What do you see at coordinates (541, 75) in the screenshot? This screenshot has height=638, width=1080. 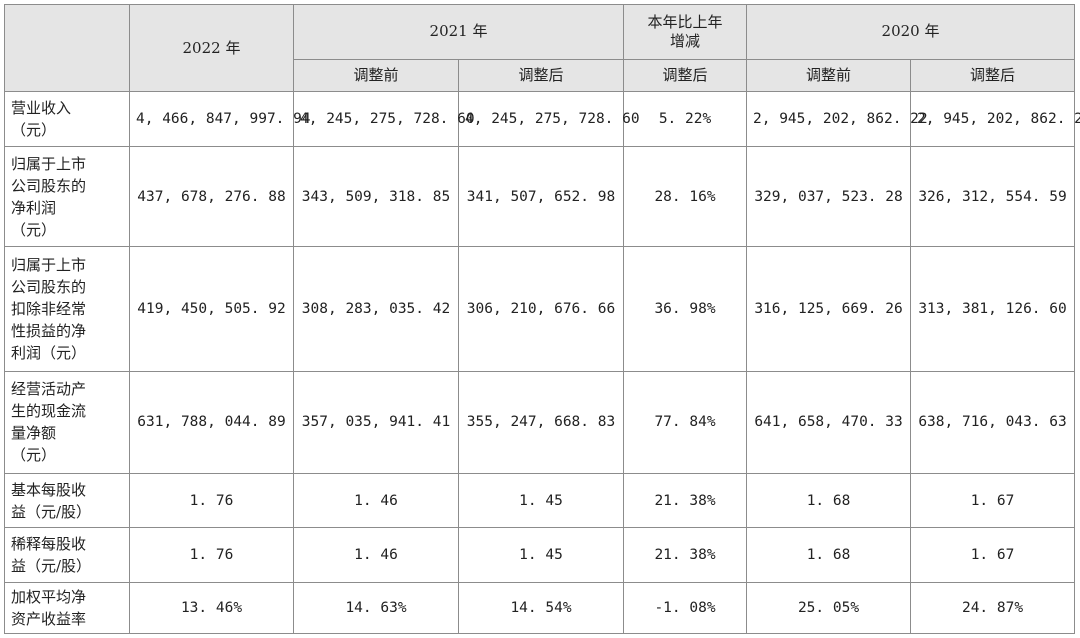 I see `header-2021-after: 调整后` at bounding box center [541, 75].